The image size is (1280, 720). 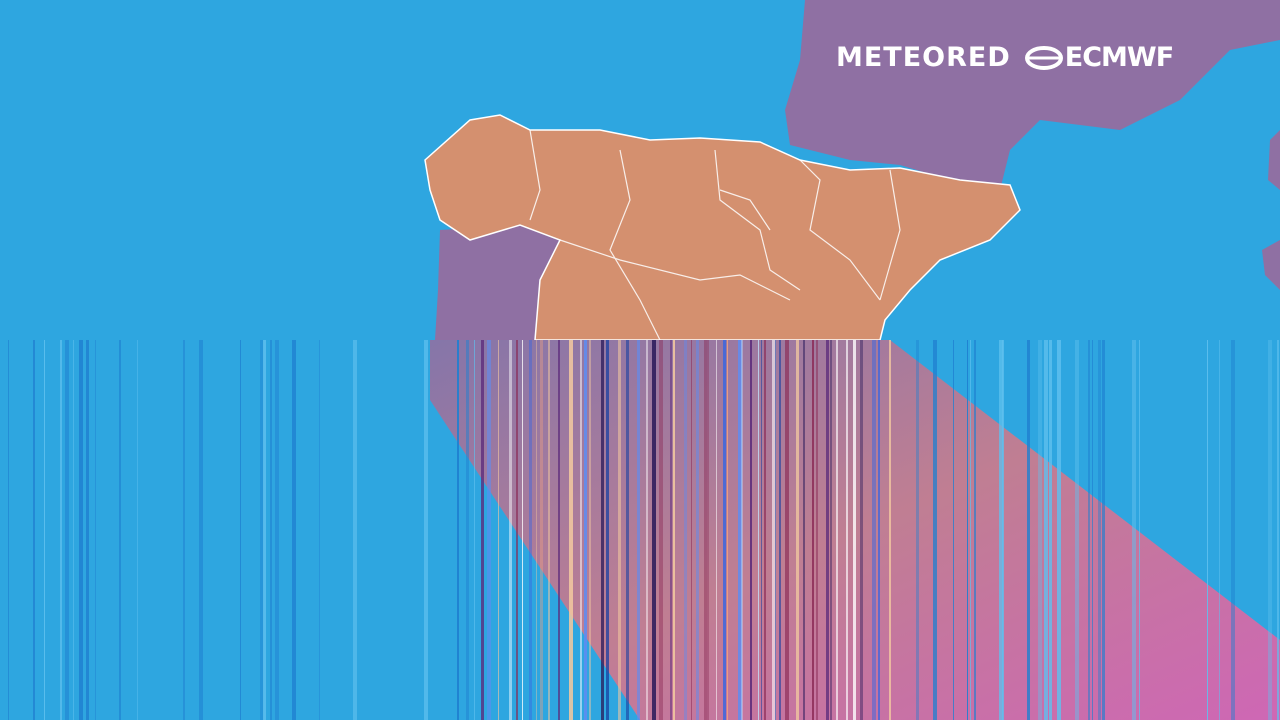 I want to click on ecmwf-symbol-icon, so click(x=1043, y=57).